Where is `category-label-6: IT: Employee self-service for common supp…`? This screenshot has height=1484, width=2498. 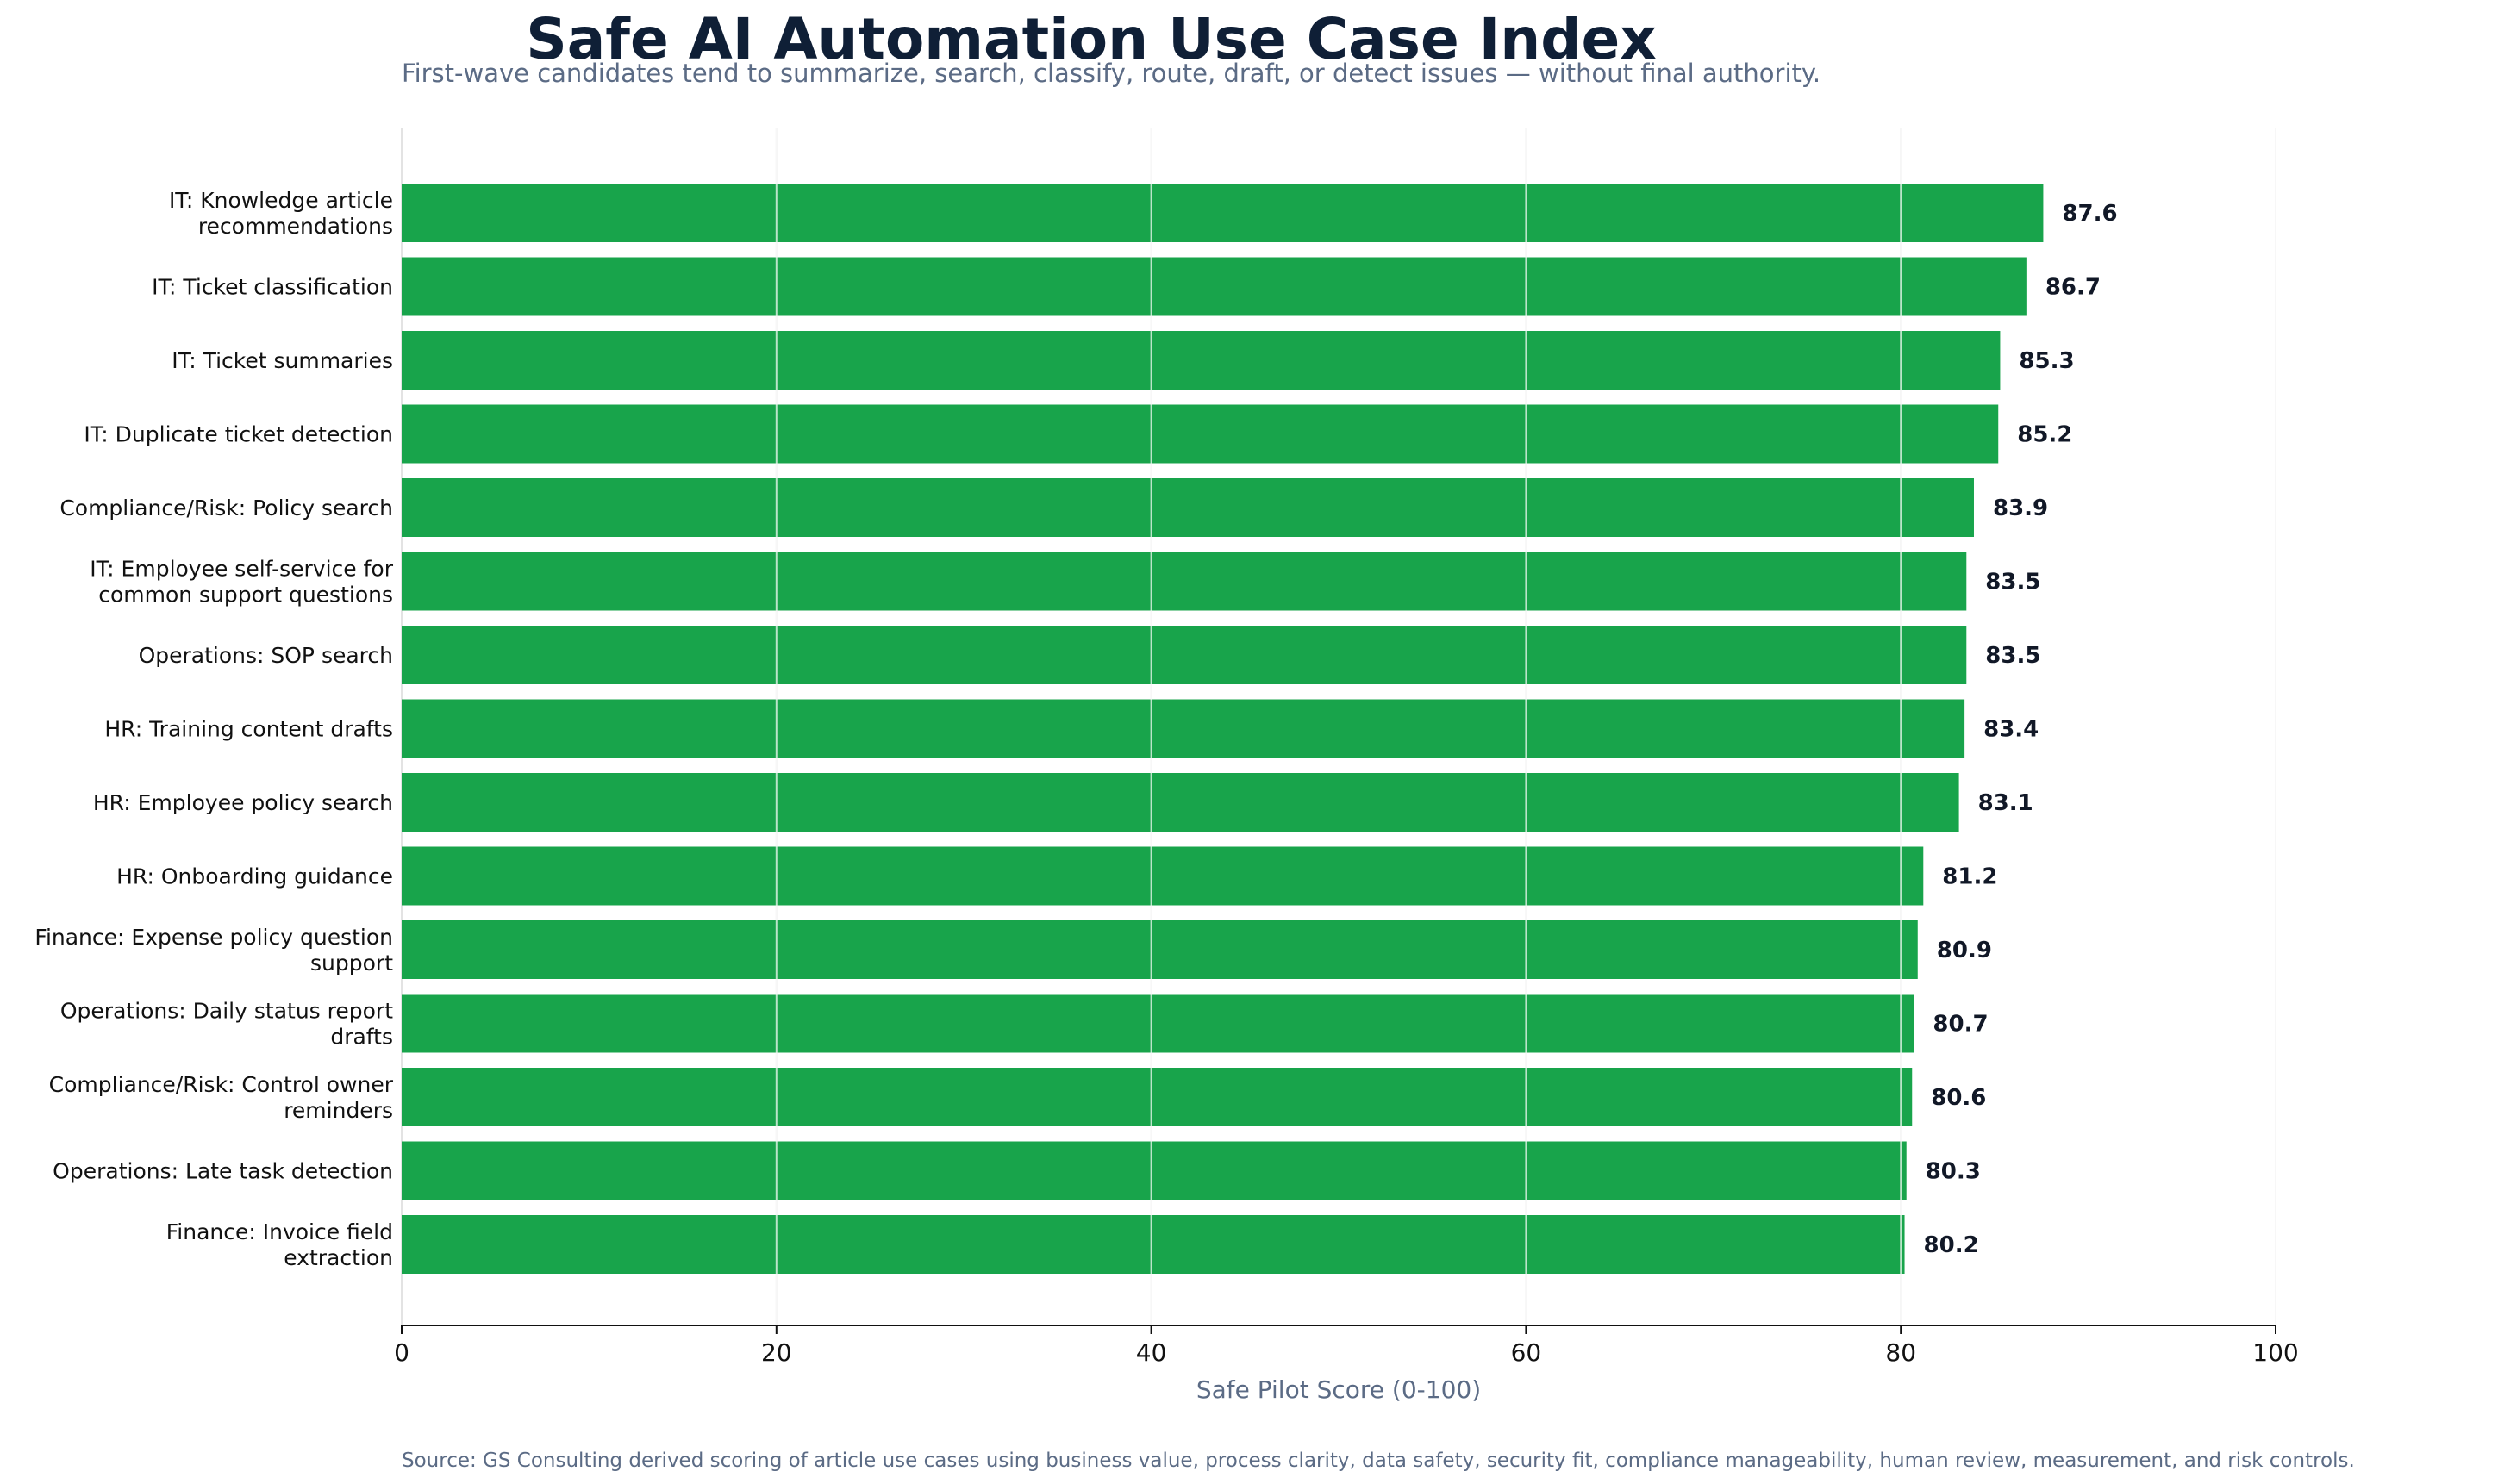
category-label-6: IT: Employee self-service for common supp… is located at coordinates (241, 583).